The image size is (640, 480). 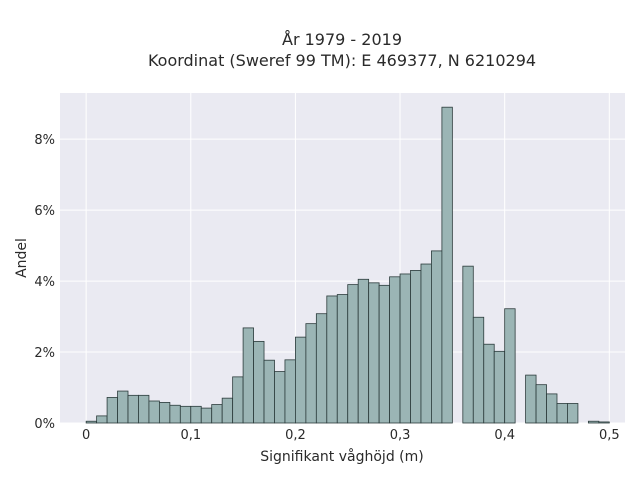 What do you see at coordinates (609, 435) in the screenshot?
I see `x-tick-label-5: 0,5` at bounding box center [609, 435].